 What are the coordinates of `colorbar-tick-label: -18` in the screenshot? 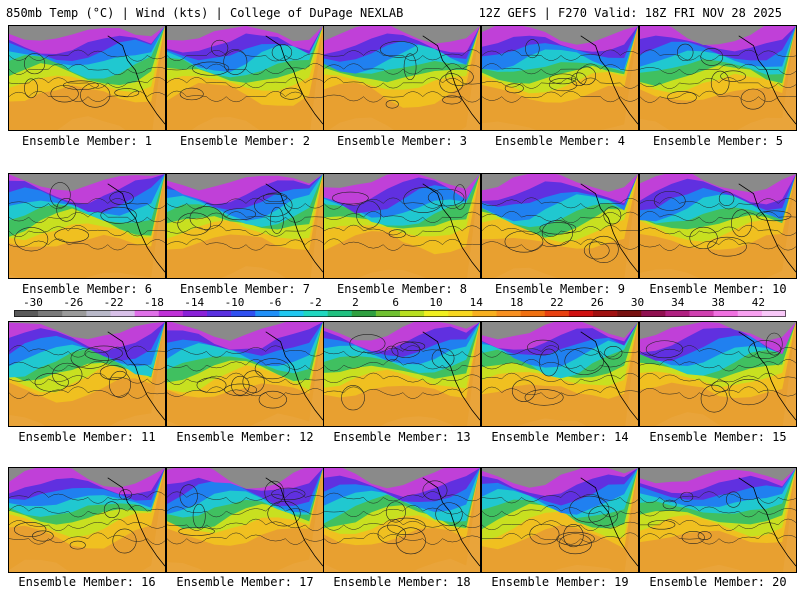 It's located at (153, 302).